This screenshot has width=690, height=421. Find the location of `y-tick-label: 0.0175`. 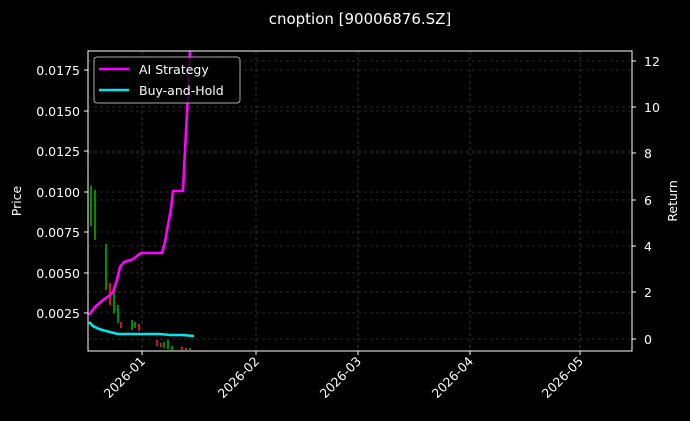

y-tick-label: 0.0175 is located at coordinates (58, 70).